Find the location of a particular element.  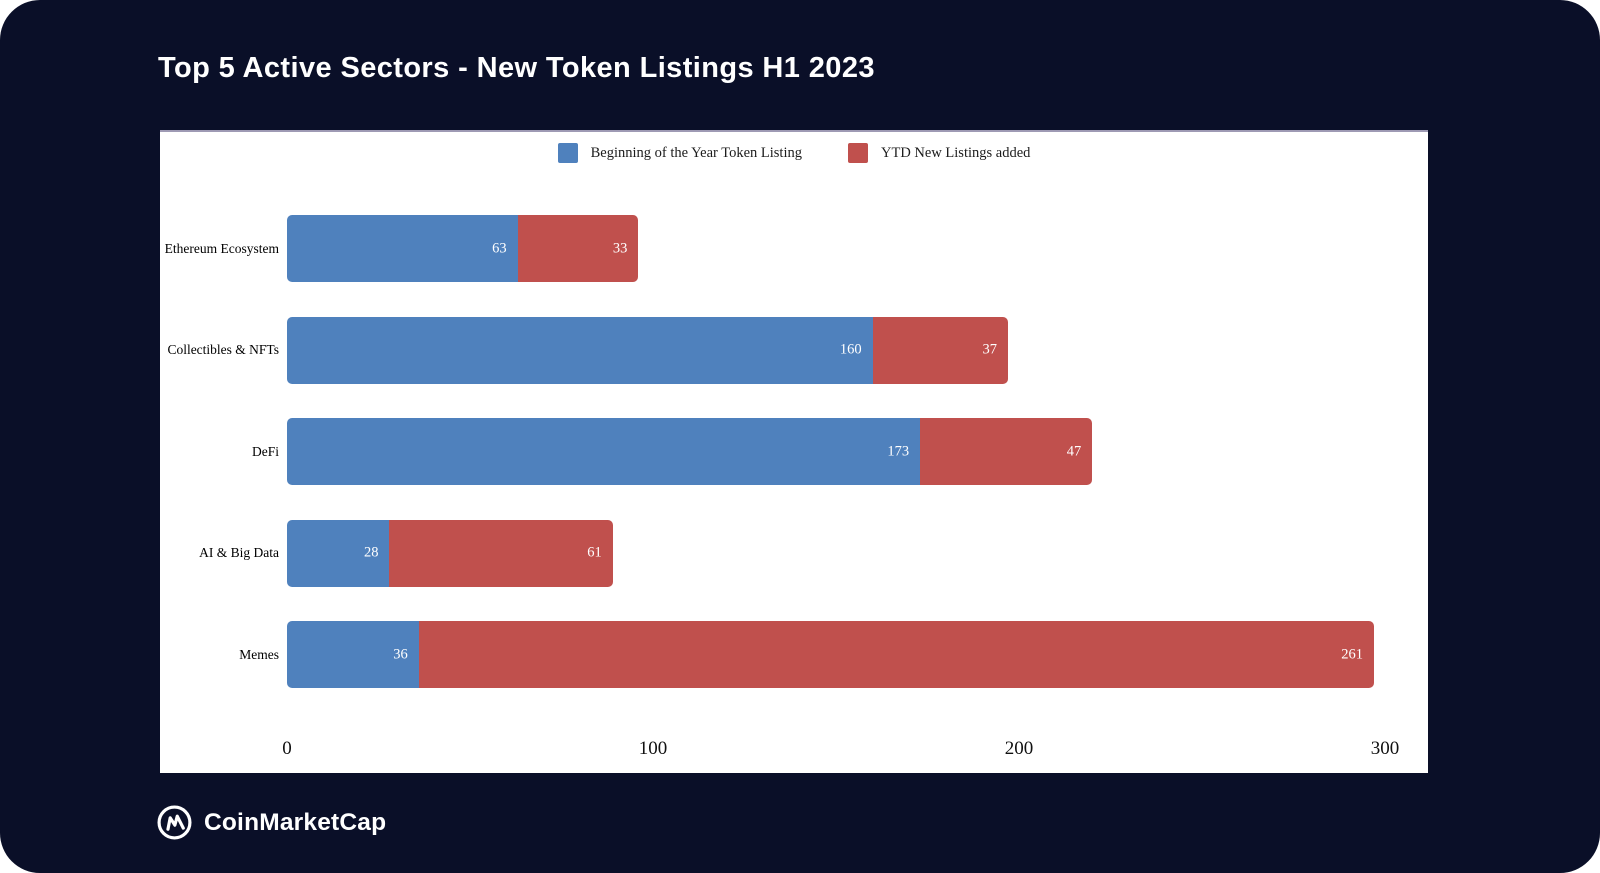

x-tick-label: 0 is located at coordinates (287, 748).